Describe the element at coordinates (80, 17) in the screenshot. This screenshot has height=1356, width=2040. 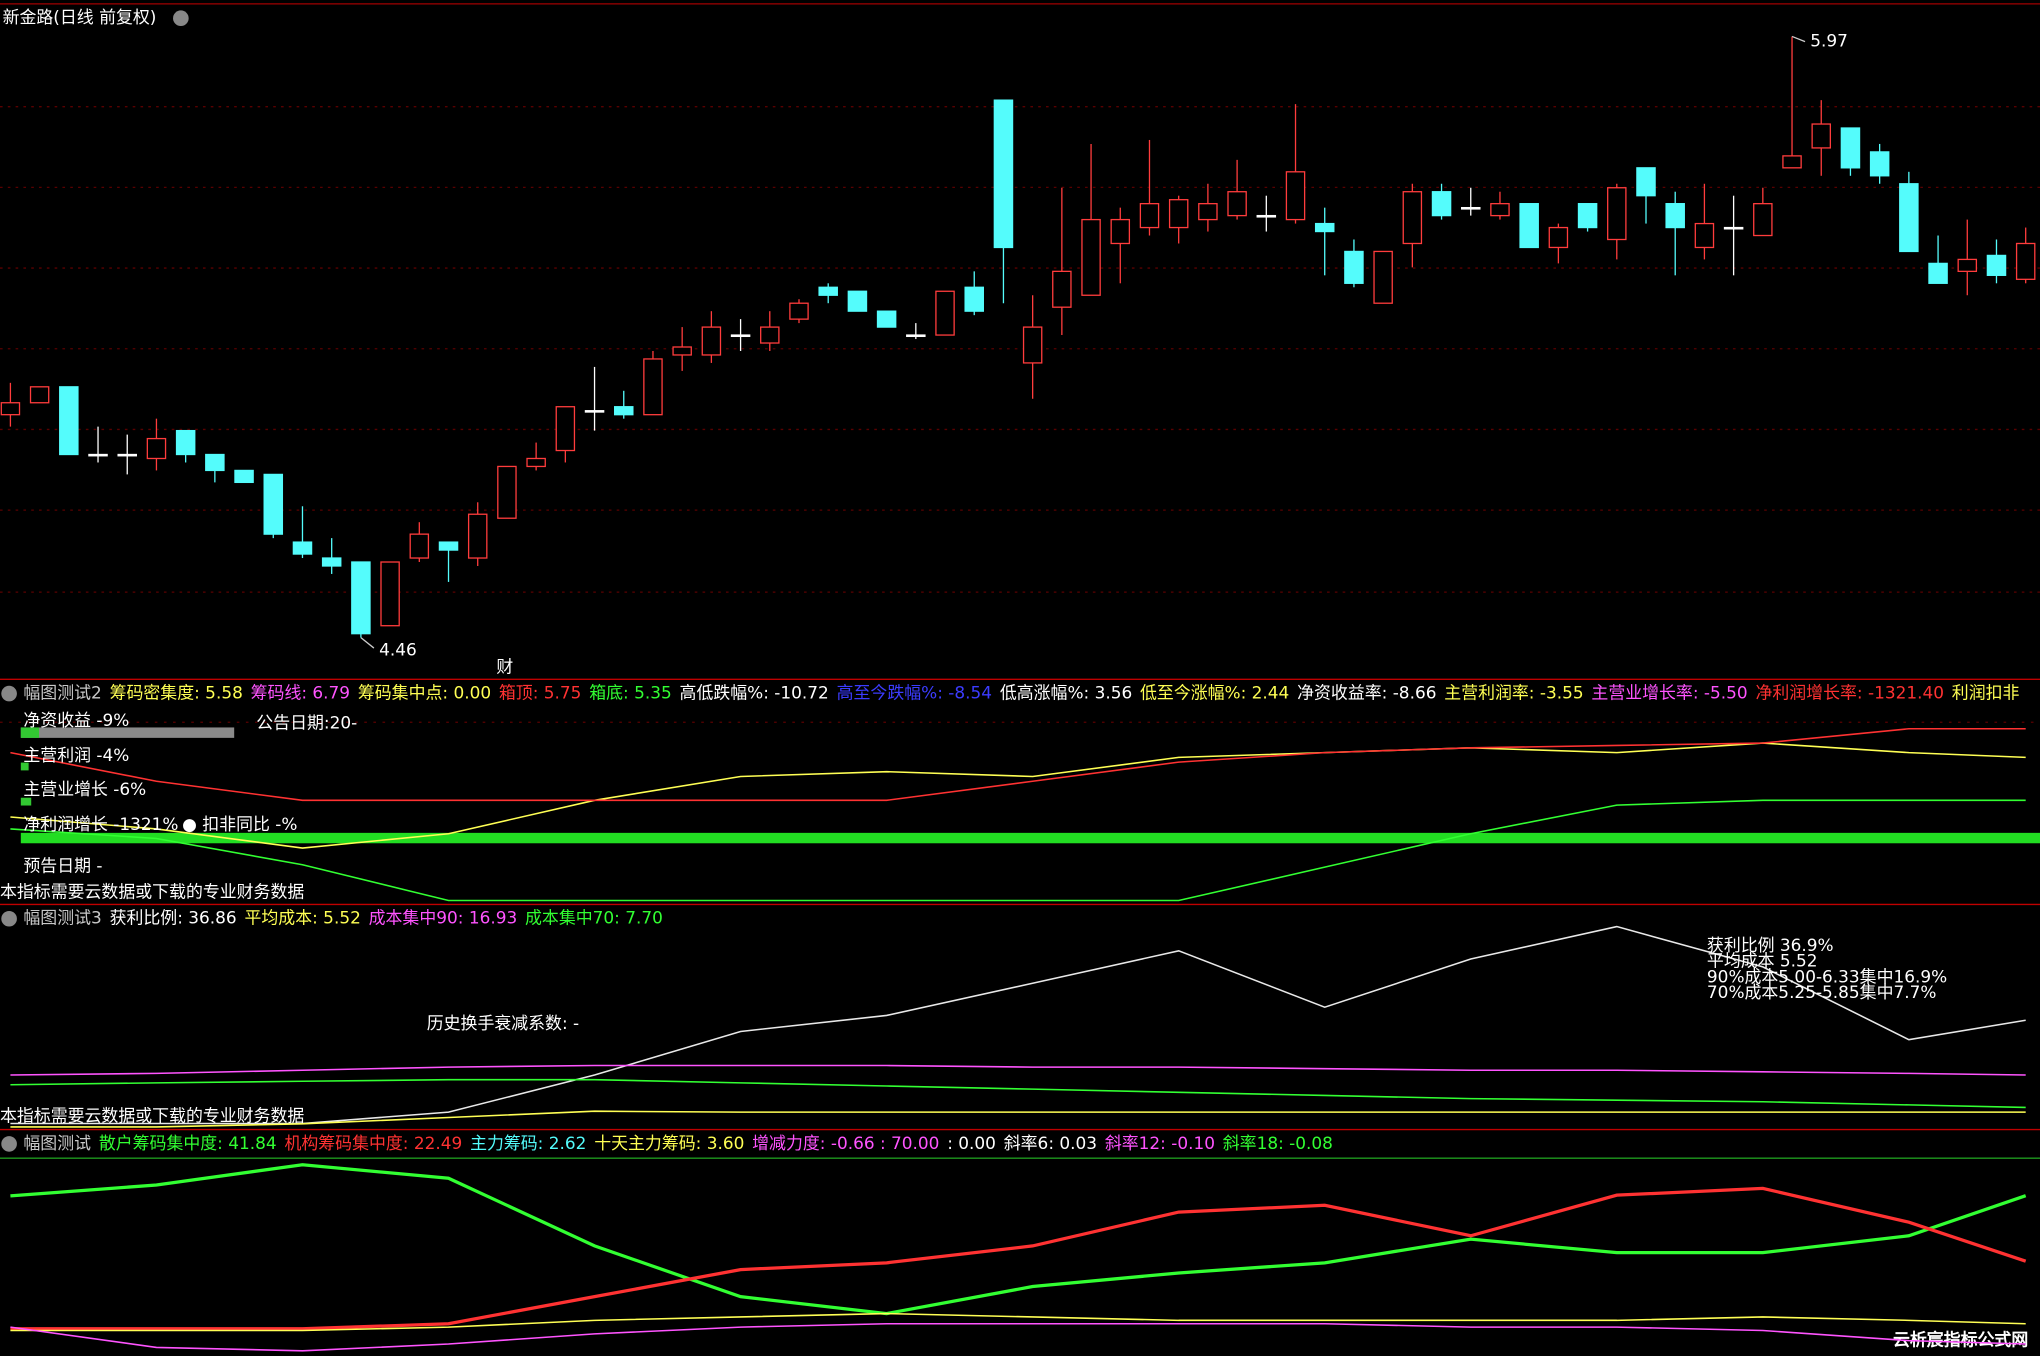
I see `stock-title: 新金路(日线 前复权)` at that location.